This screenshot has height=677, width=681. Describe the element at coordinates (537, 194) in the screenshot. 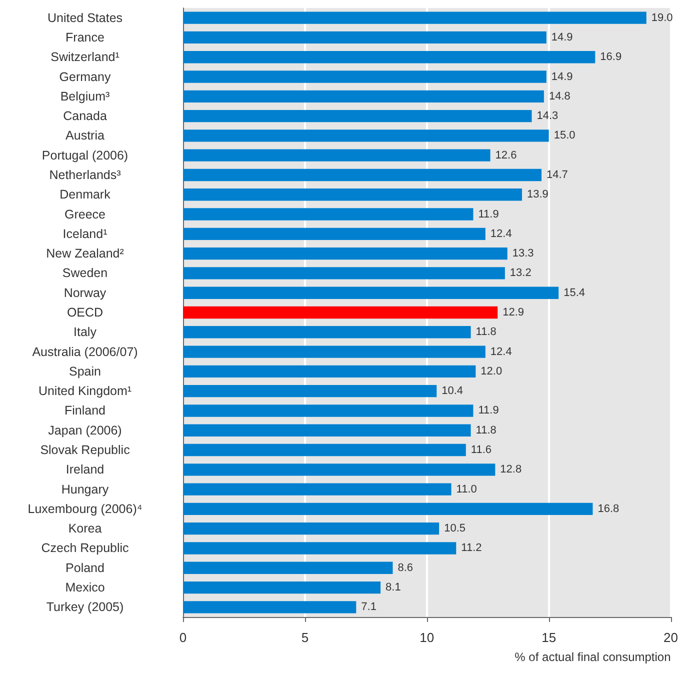

I see `data-label: 13.9` at that location.